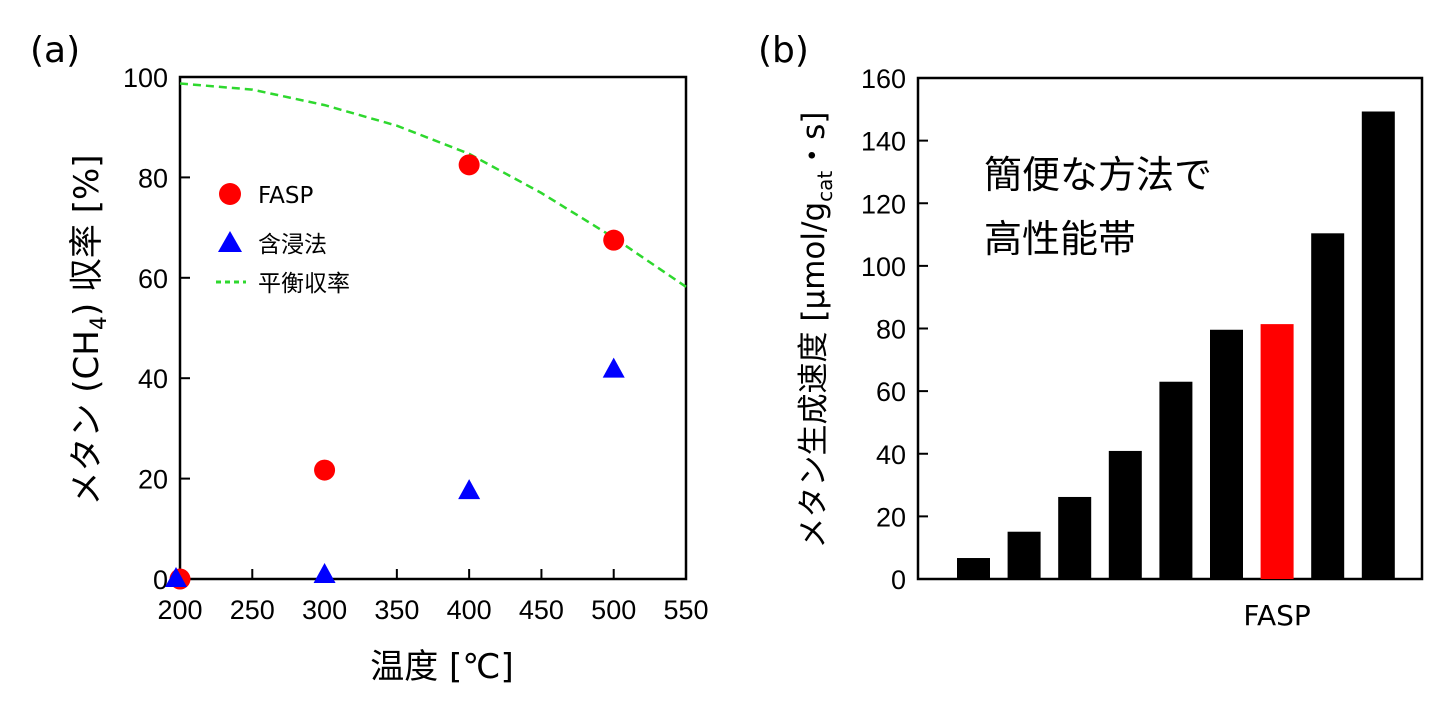  Describe the element at coordinates (816, 330) in the screenshot. I see `panel-b-y-axis-label: メタン生成速度 [μmol/gcat・s]` at that location.